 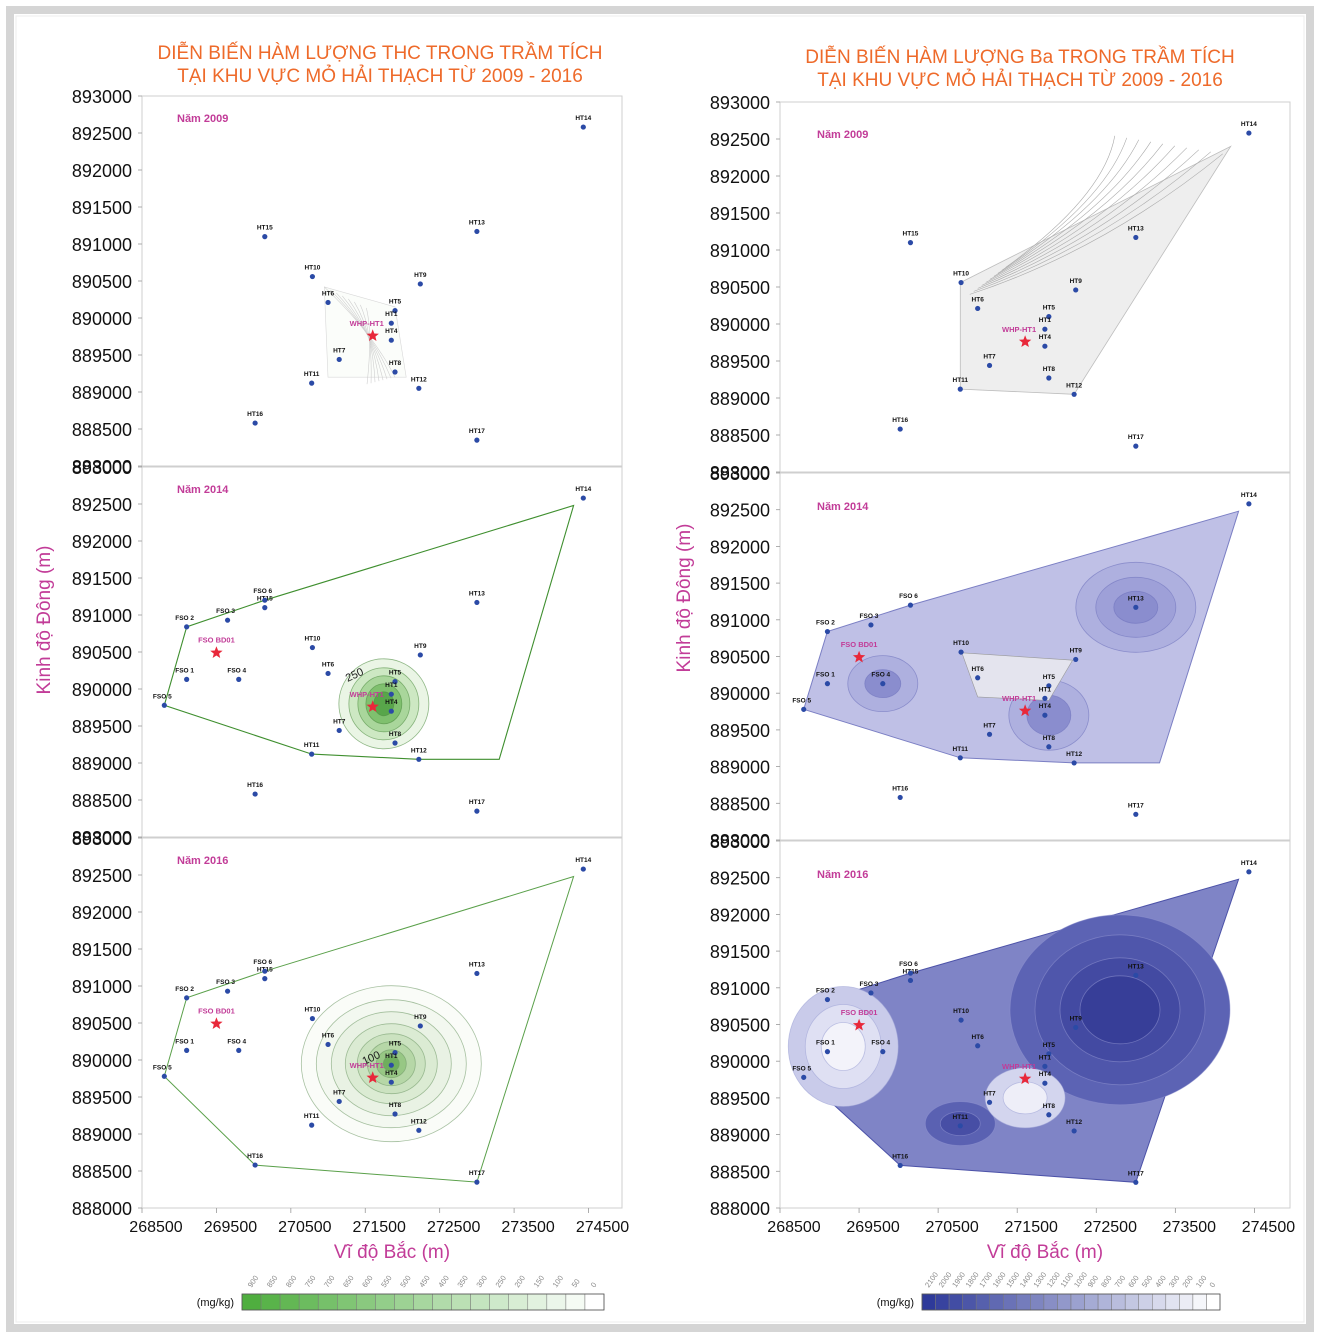 What do you see at coordinates (255, 789) in the screenshot?
I see `station-ht16-thc-2014: HT16` at bounding box center [255, 789].